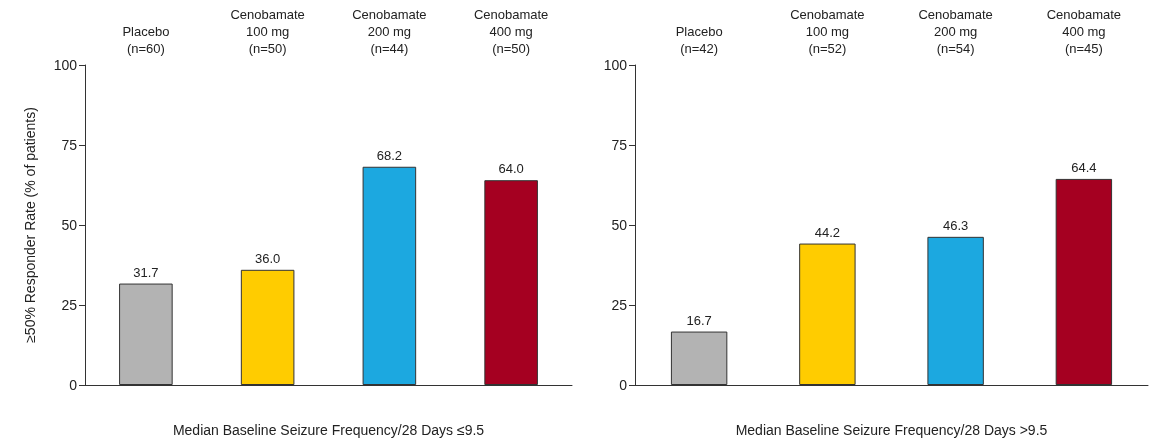 The height and width of the screenshot is (442, 1163). What do you see at coordinates (827, 31) in the screenshot?
I see `x-tick-label: Cenobamate 100 mg (n=52)` at bounding box center [827, 31].